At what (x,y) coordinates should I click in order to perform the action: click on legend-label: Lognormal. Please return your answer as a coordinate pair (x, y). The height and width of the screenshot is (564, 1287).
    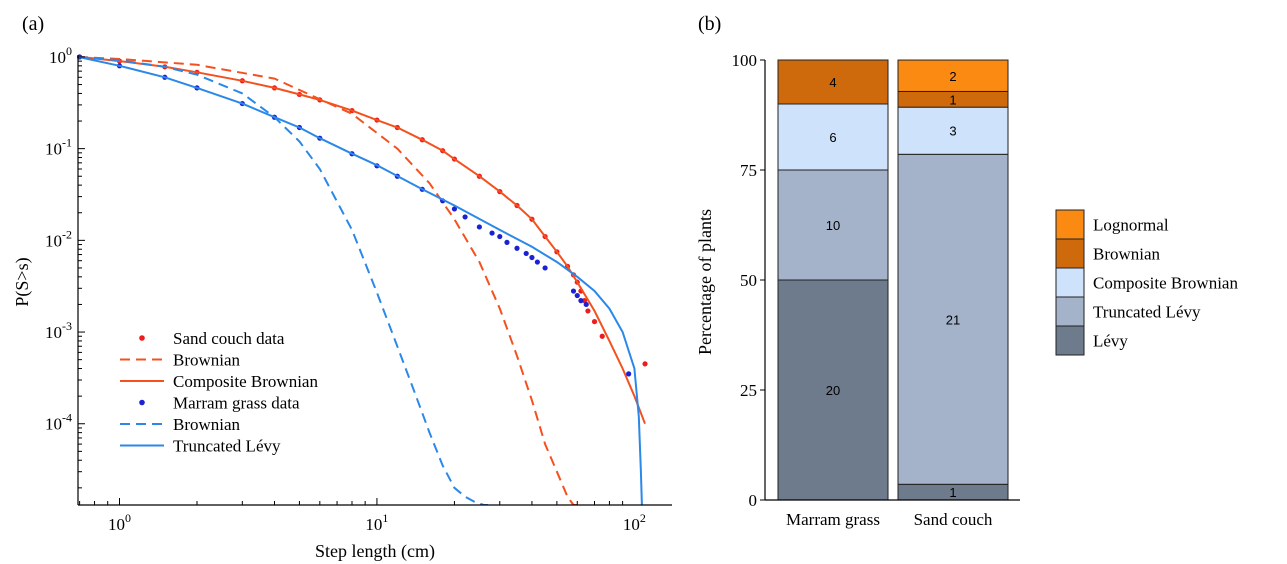
    Looking at the image, I should click on (1131, 225).